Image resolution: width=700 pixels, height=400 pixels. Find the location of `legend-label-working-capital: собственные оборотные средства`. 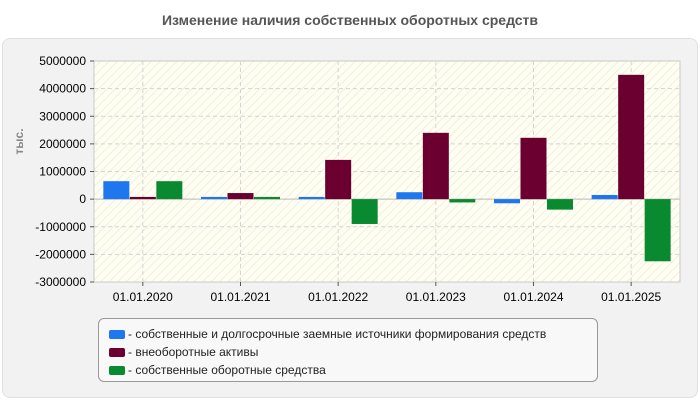

legend-label-working-capital: собственные оборотные средства is located at coordinates (230, 370).